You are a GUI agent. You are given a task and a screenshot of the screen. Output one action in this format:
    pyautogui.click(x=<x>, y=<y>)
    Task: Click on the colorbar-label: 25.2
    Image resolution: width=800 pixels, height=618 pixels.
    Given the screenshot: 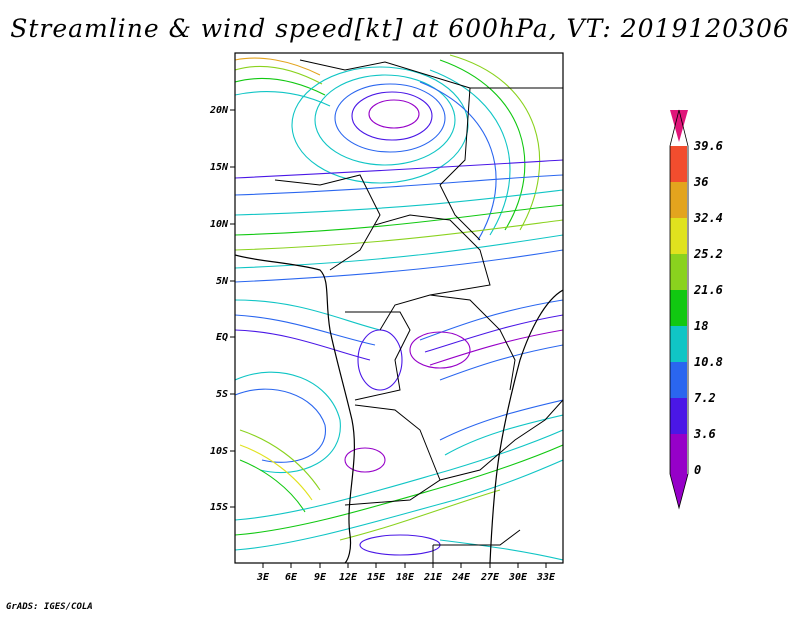 What is the action you would take?
    pyautogui.click(x=708, y=254)
    